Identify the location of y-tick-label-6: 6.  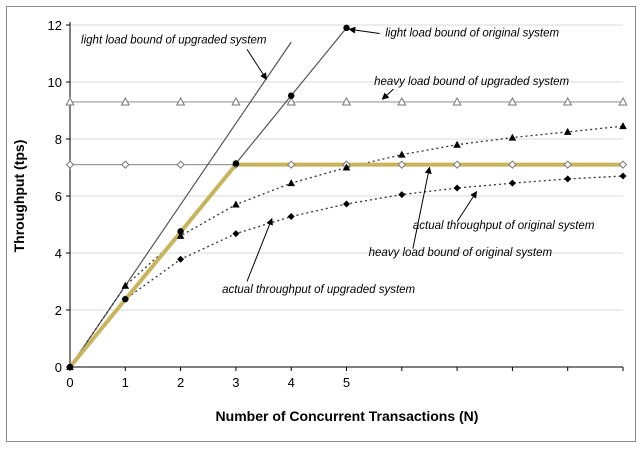
(58, 196).